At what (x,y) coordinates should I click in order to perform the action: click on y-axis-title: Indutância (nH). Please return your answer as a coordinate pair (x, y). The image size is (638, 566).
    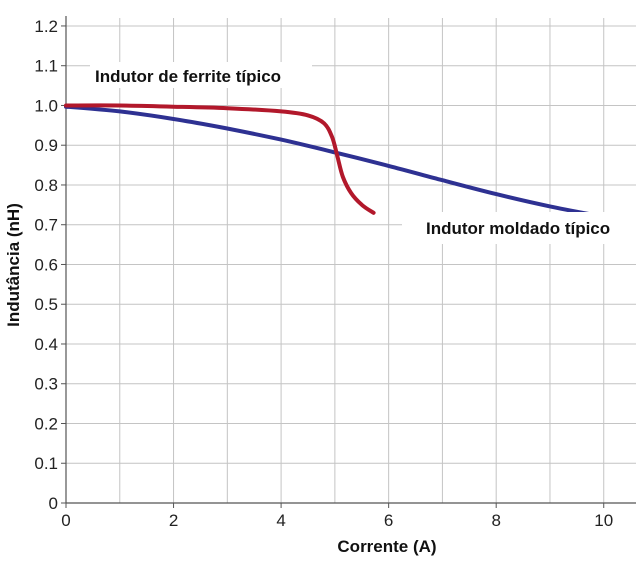
    Looking at the image, I should click on (13, 265).